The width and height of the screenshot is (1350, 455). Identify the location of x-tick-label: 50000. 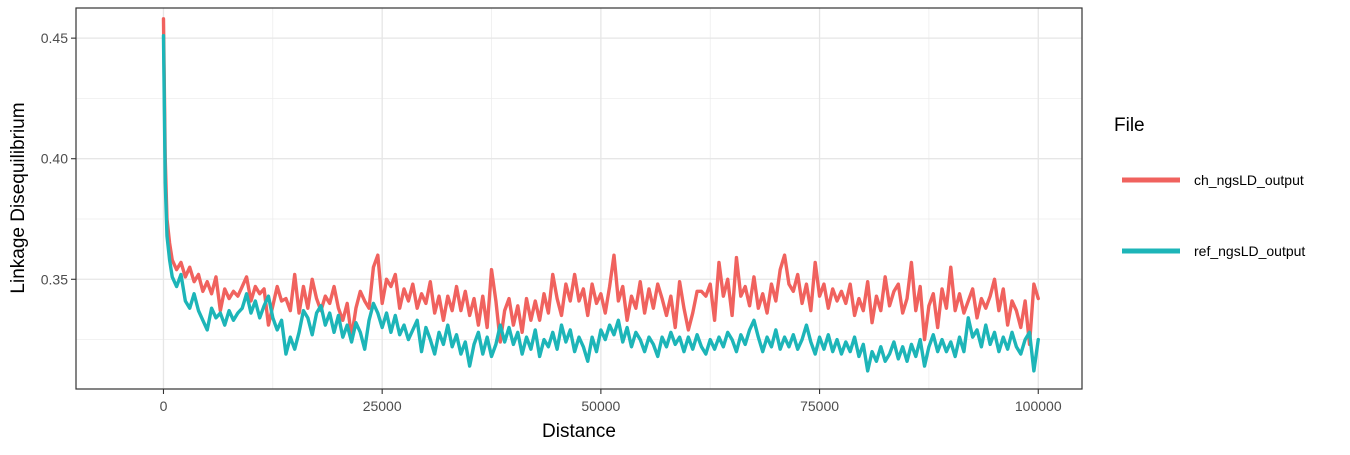
(600, 406).